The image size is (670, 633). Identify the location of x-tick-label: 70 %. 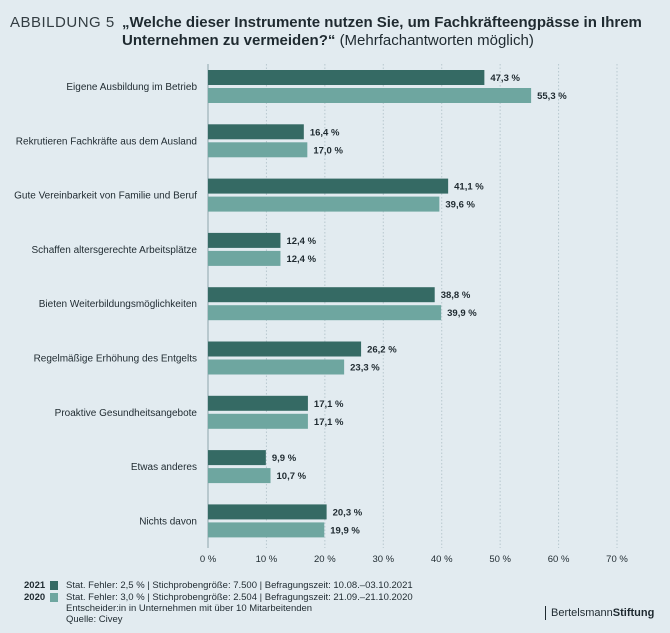
(617, 559).